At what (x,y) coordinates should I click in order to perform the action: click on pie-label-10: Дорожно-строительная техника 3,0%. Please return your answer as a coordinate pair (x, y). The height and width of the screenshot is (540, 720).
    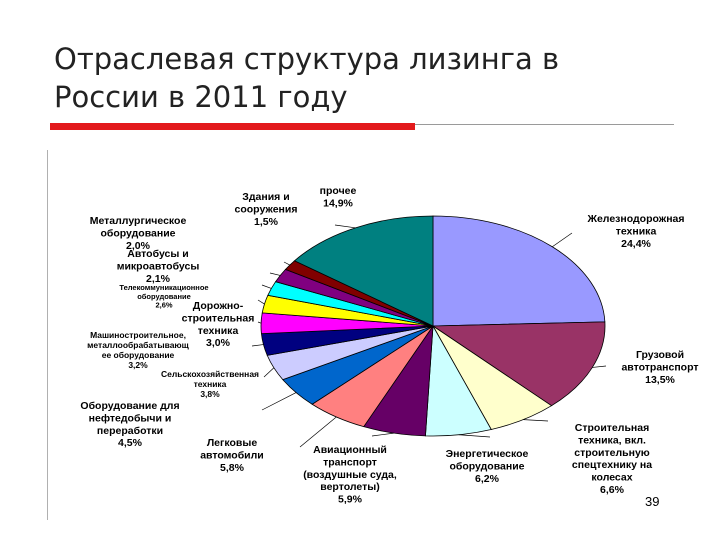
    Looking at the image, I should click on (218, 324).